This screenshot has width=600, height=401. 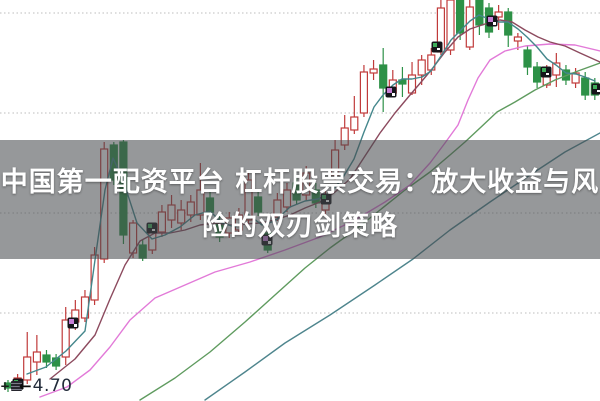 What do you see at coordinates (25, 385) in the screenshot?
I see `arrow-left-icon: ←` at bounding box center [25, 385].